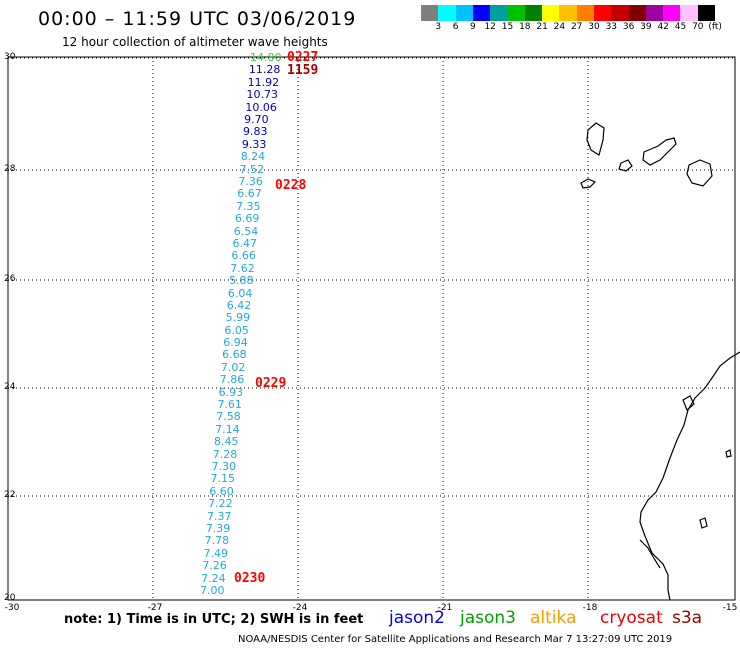 The width and height of the screenshot is (740, 650). Describe the element at coordinates (473, 27) in the screenshot. I see `legend-label: 9` at that location.